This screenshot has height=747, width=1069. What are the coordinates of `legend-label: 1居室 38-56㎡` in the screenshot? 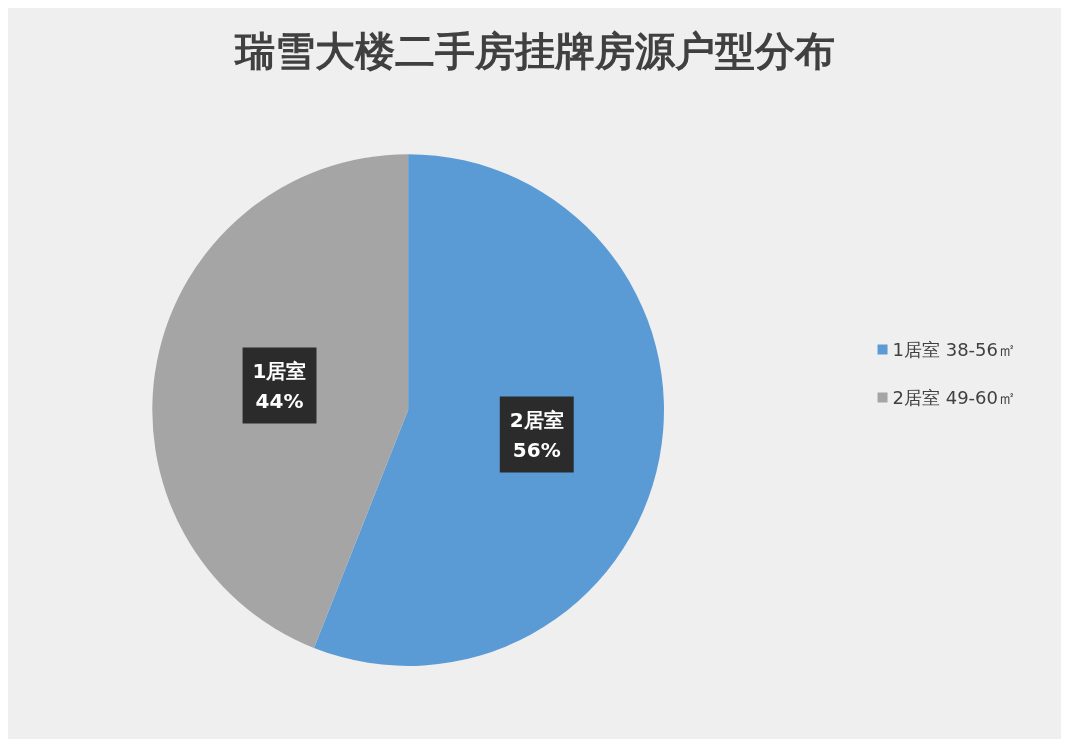 It's located at (954, 349).